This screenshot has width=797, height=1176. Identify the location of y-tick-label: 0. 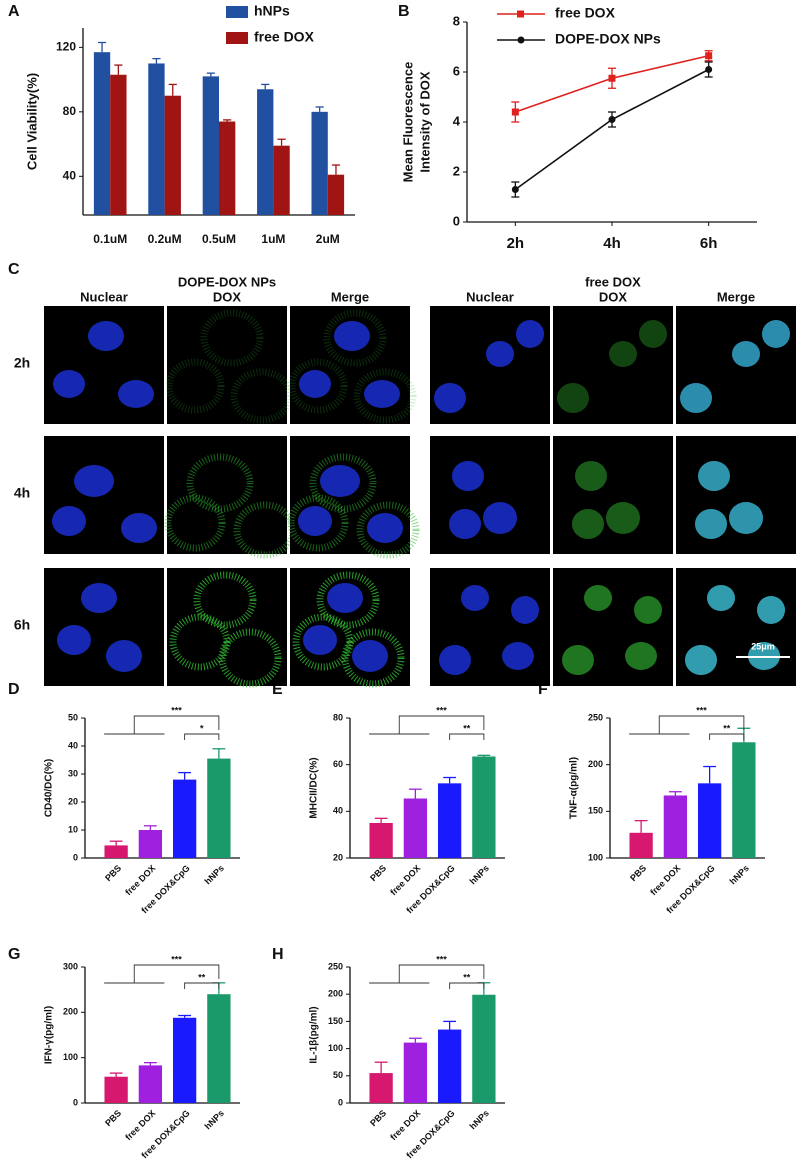
(75, 857).